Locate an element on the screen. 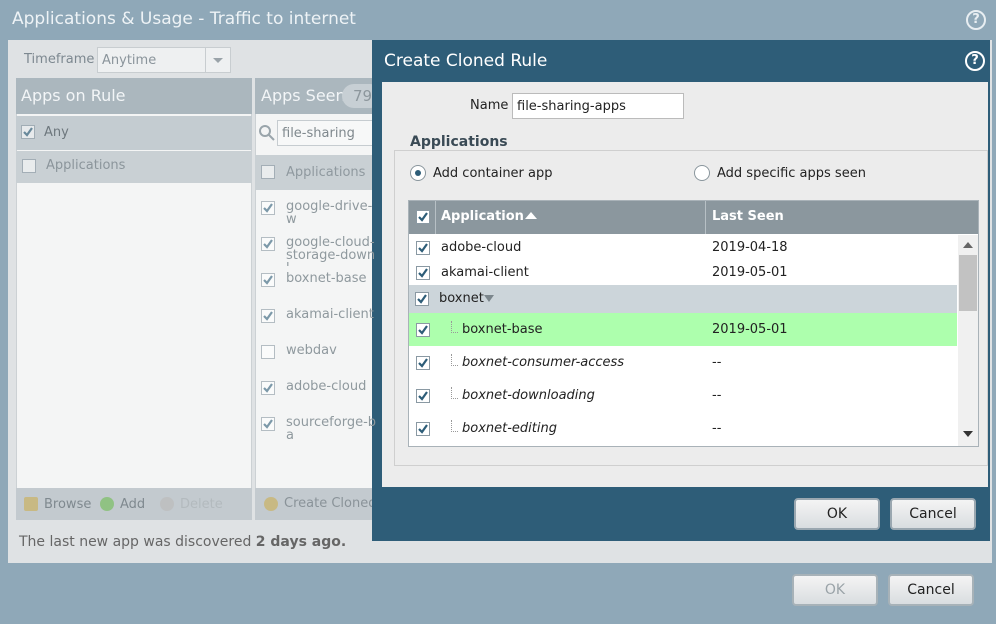  seen-app: google-drive-w is located at coordinates (329, 213).